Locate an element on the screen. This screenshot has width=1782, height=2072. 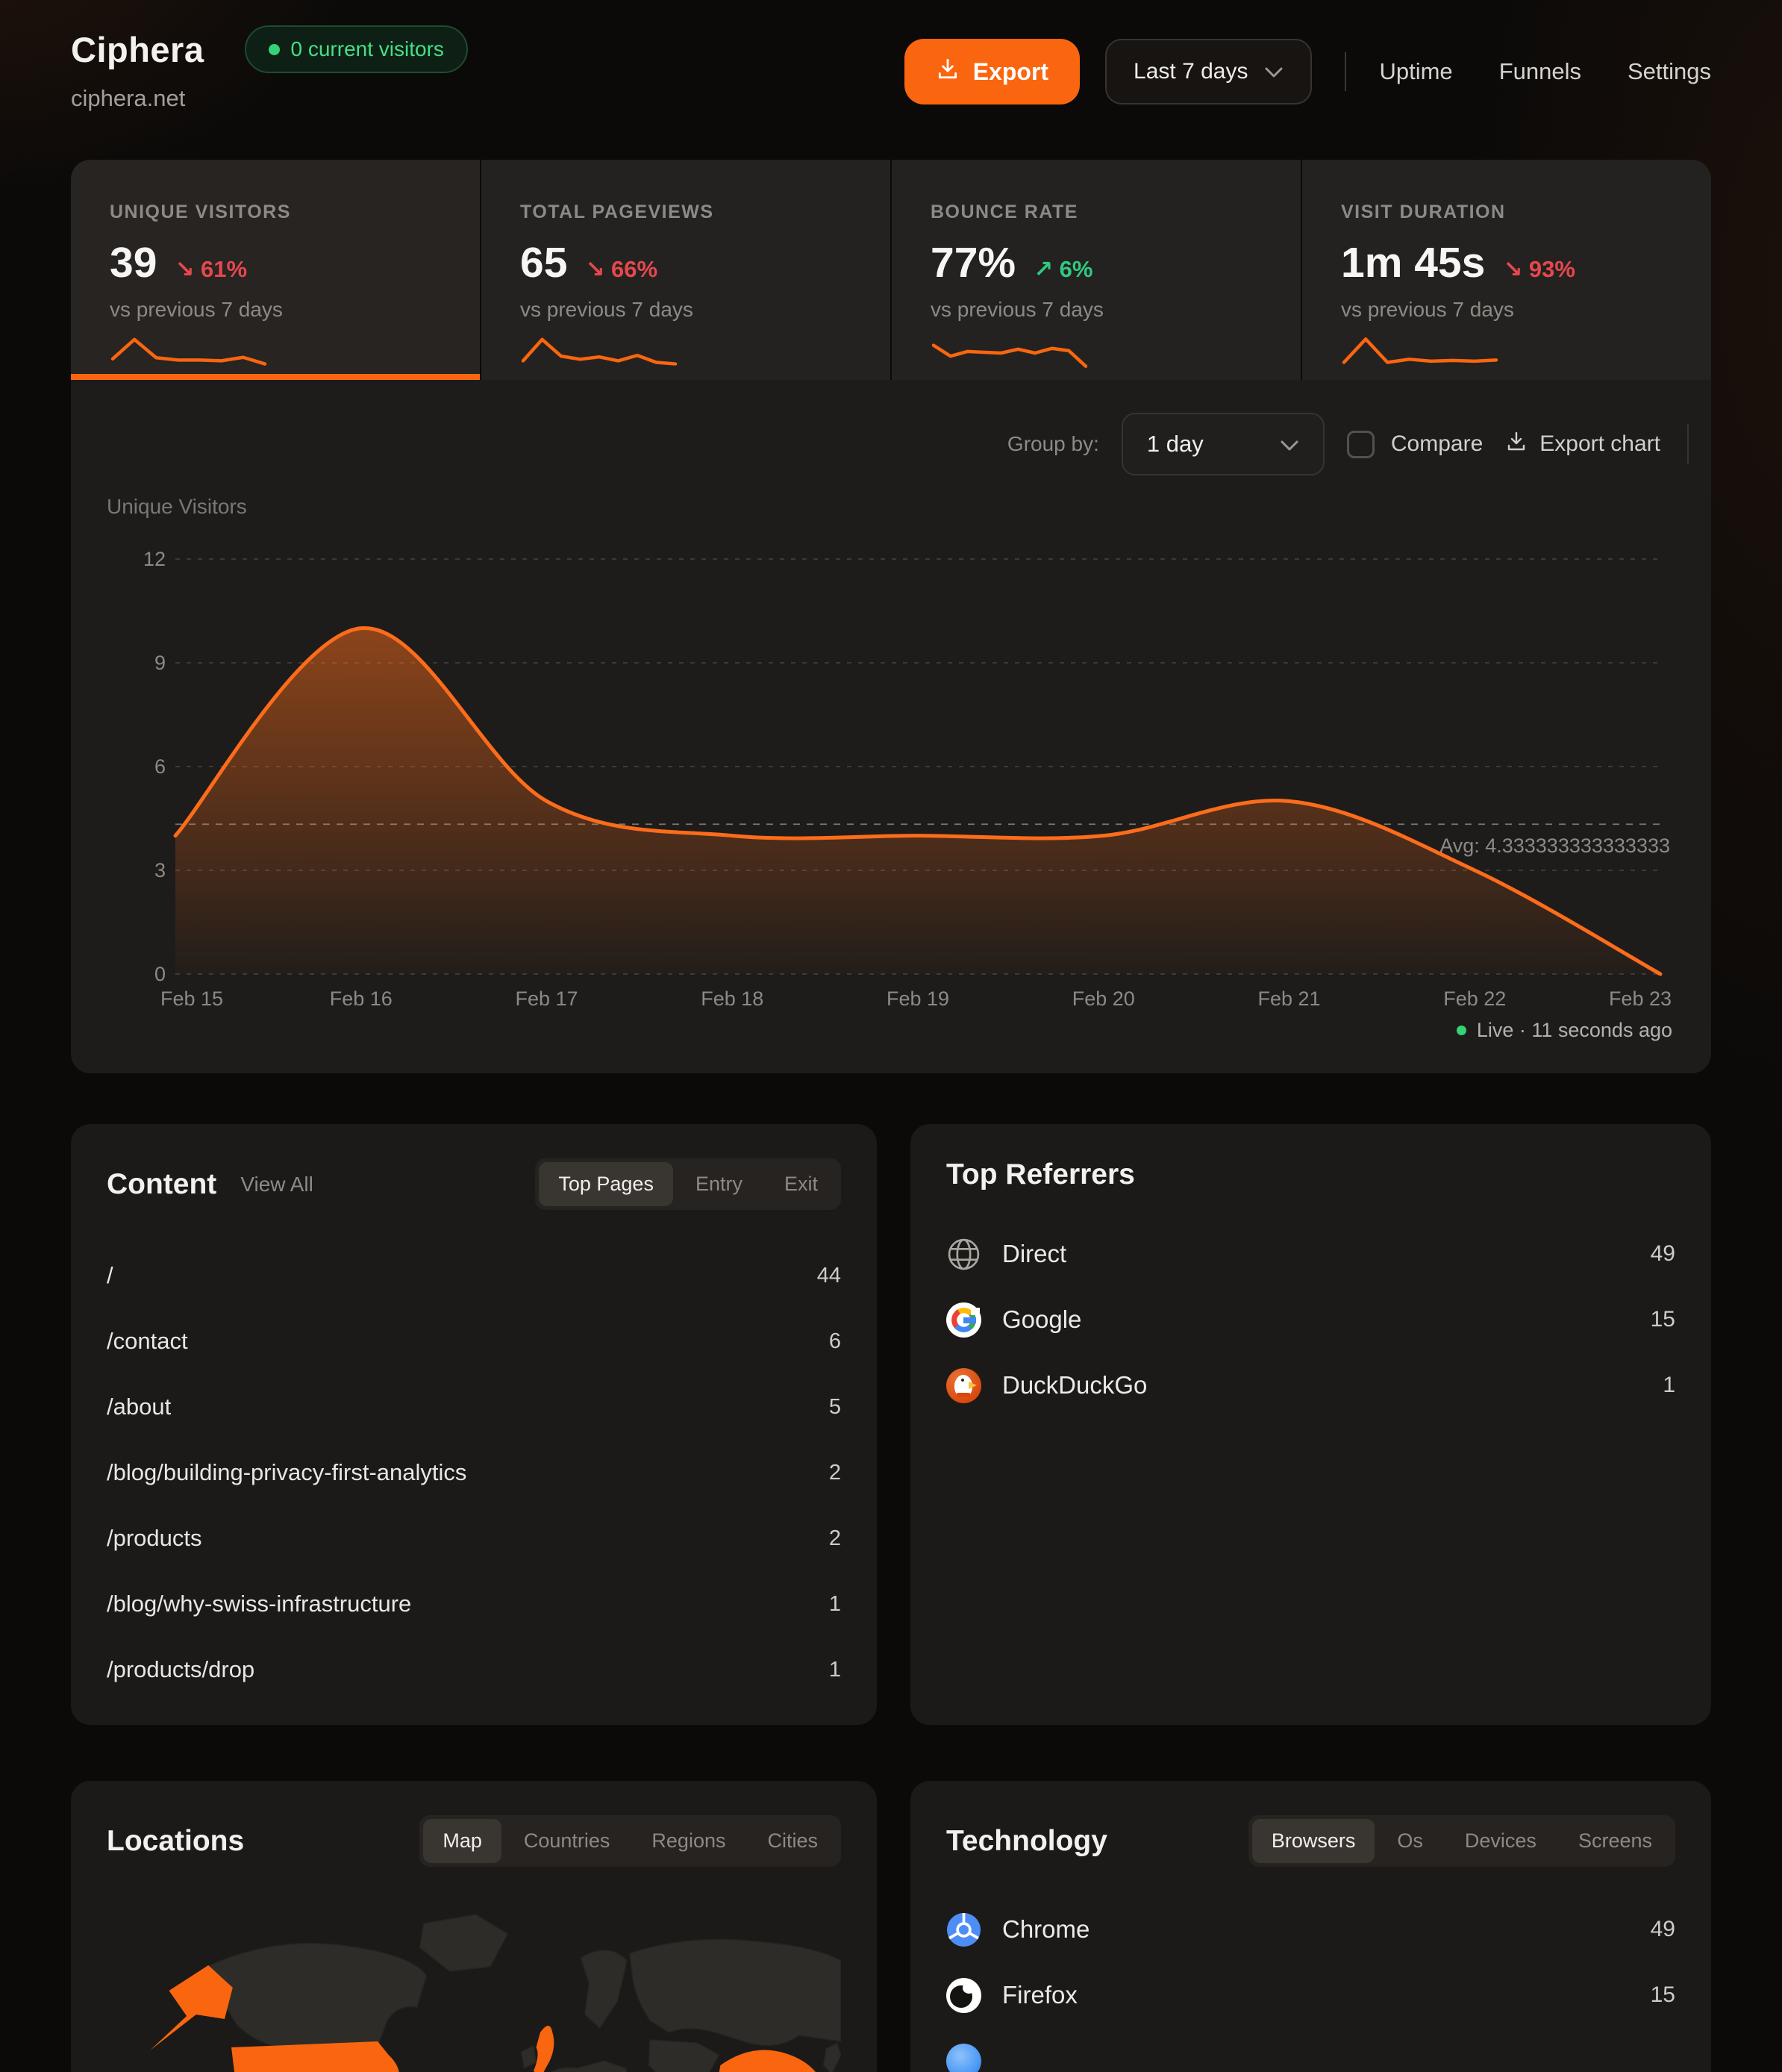
content-tab-entry: Entry is located at coordinates (719, 1184).